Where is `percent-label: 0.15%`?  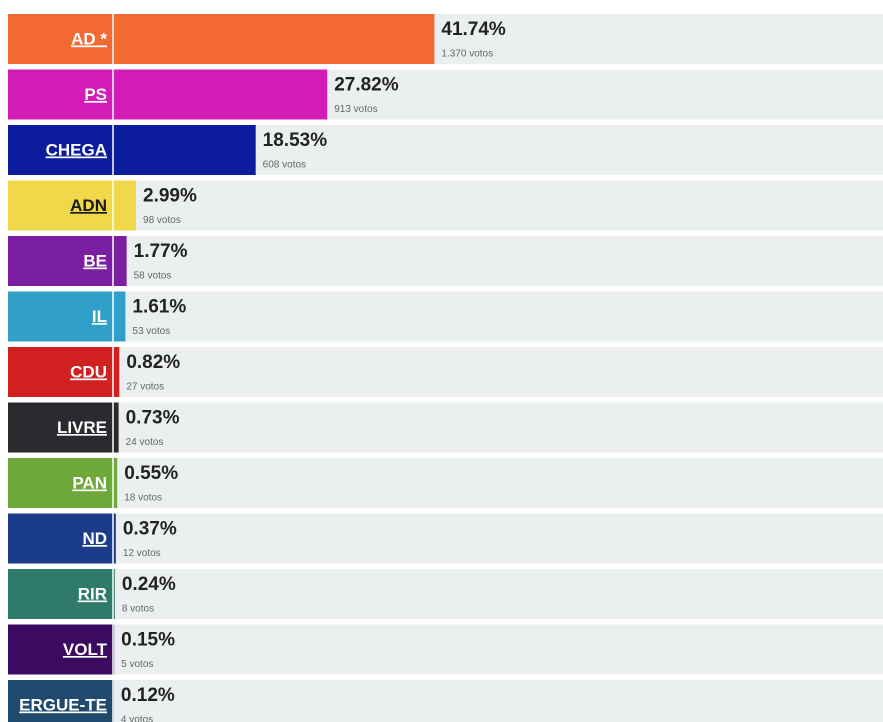 percent-label: 0.15% is located at coordinates (148, 640).